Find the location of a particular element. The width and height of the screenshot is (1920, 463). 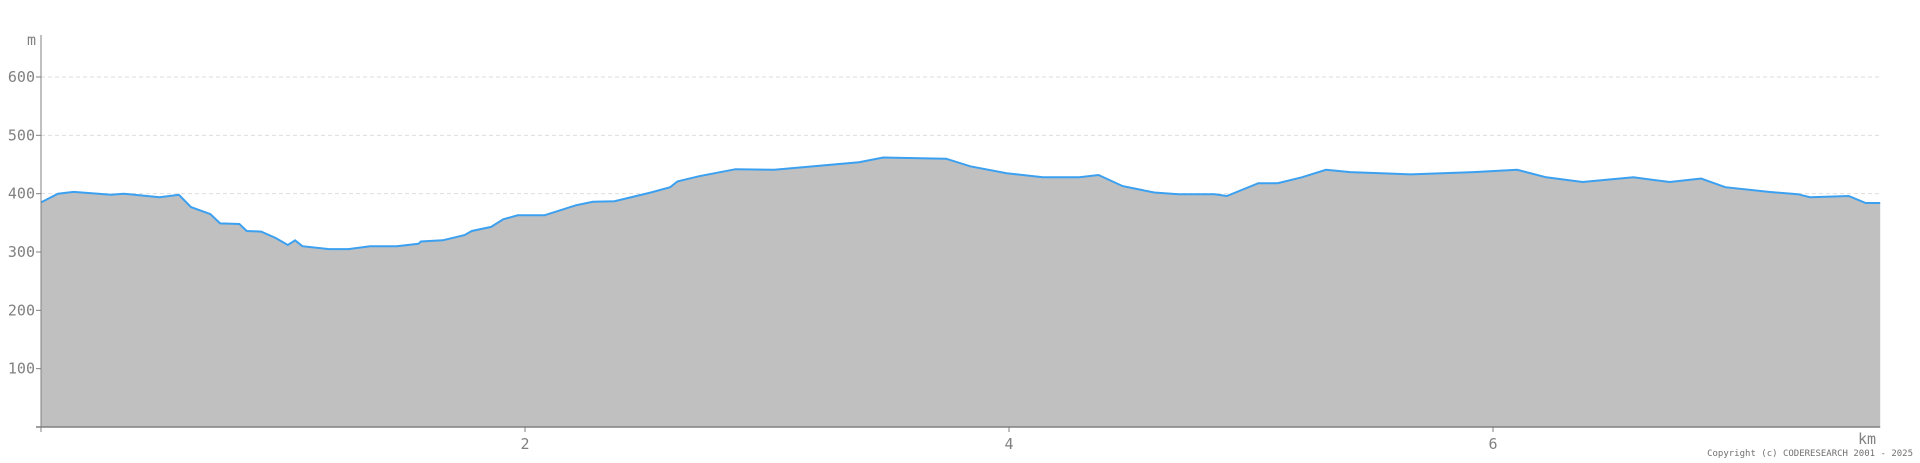

y-tick-label: 200 is located at coordinates (21, 310).